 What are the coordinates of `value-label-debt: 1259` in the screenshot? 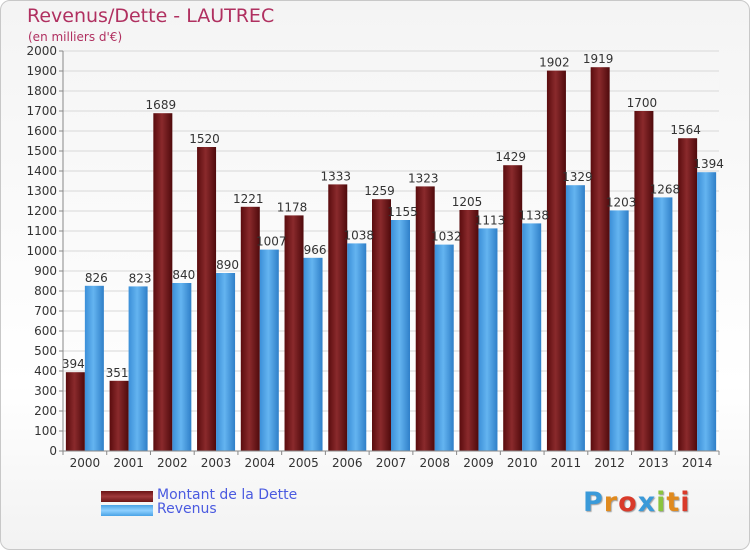 It's located at (379, 191).